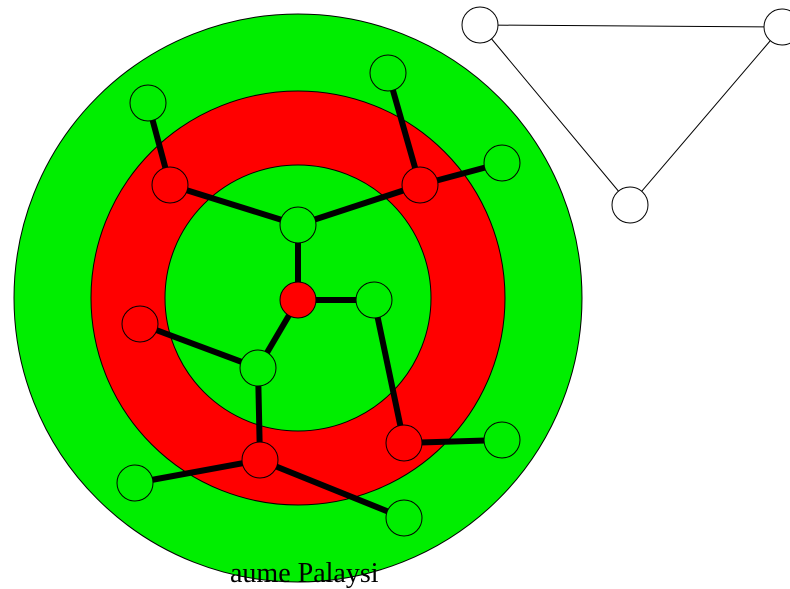 This screenshot has height=589, width=790. Describe the element at coordinates (304, 573) in the screenshot. I see `caption-text: aume Palaysi` at that location.